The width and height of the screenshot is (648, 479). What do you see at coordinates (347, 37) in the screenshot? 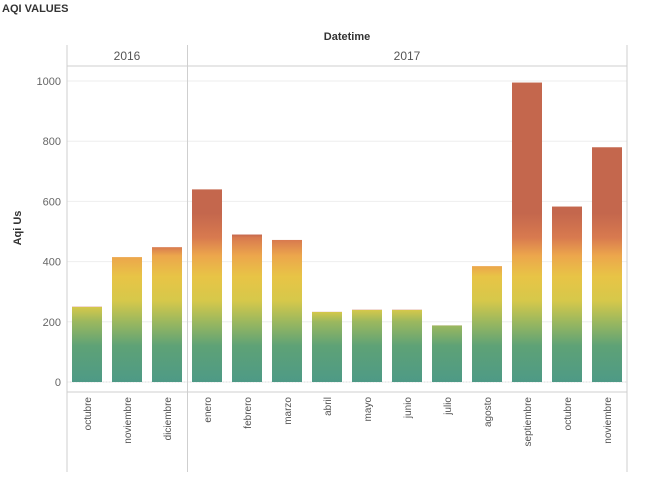
I see `x-axis-title: Datetime` at bounding box center [347, 37].